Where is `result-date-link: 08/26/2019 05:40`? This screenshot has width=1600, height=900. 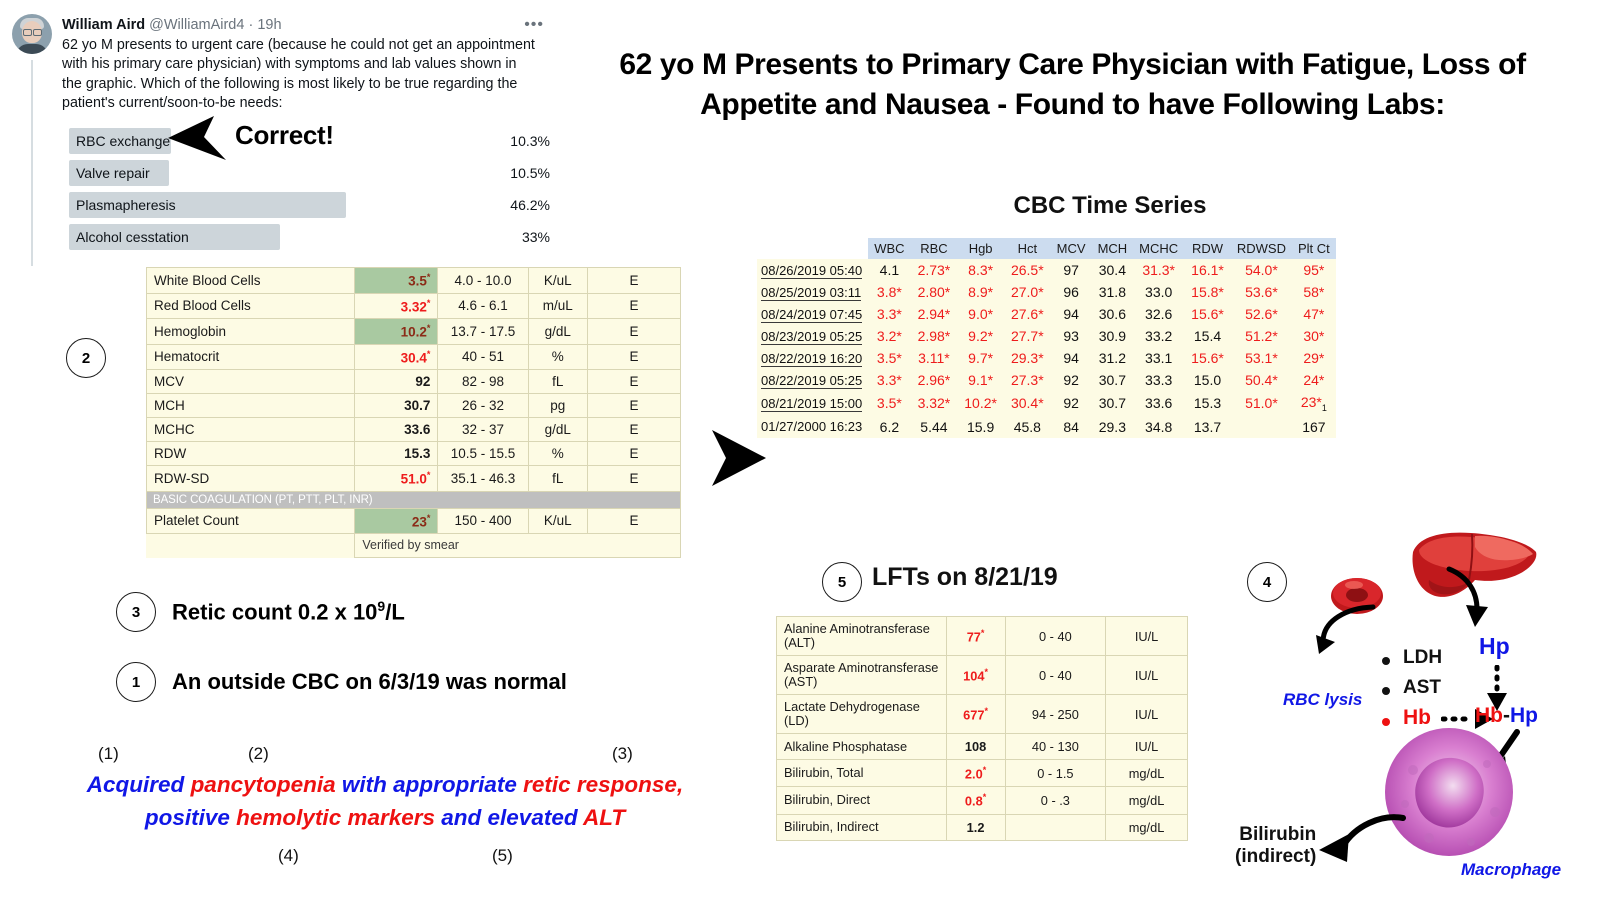
result-date-link: 08/26/2019 05:40 is located at coordinates (813, 270).